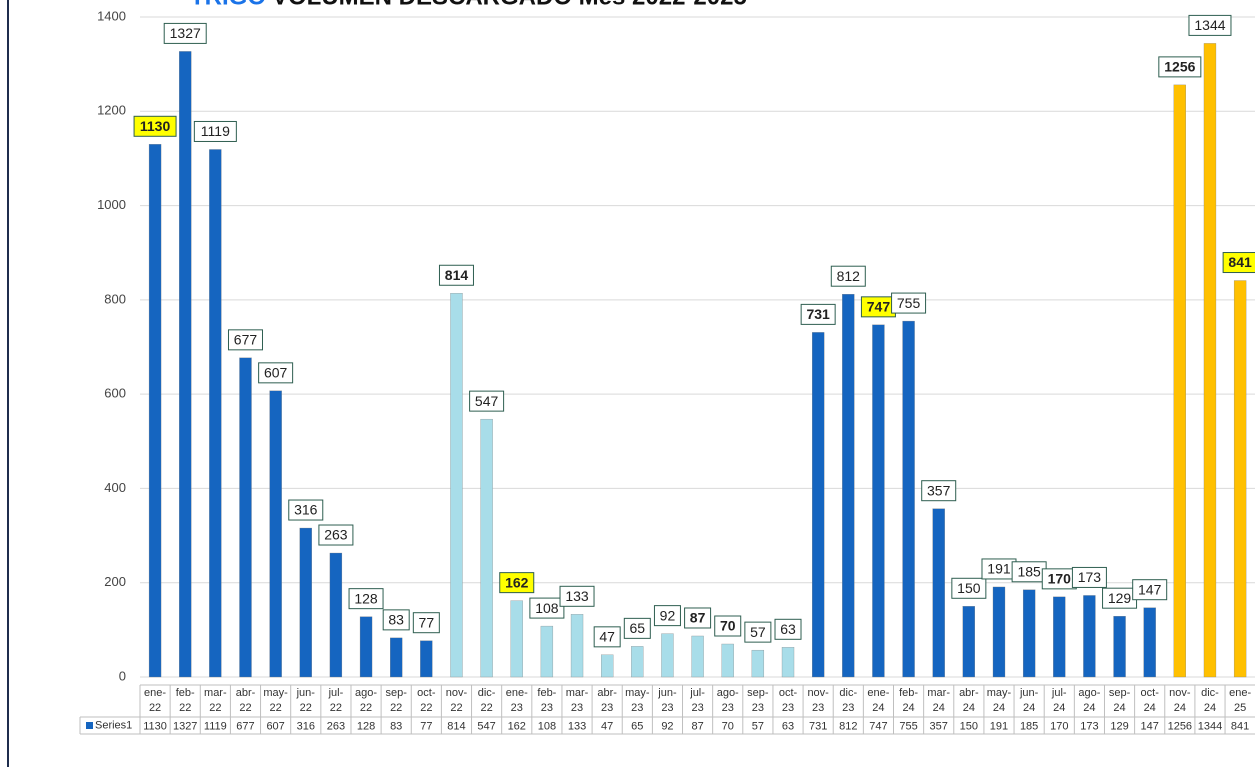 This screenshot has width=1255, height=772. I want to click on data-label: 162, so click(517, 582).